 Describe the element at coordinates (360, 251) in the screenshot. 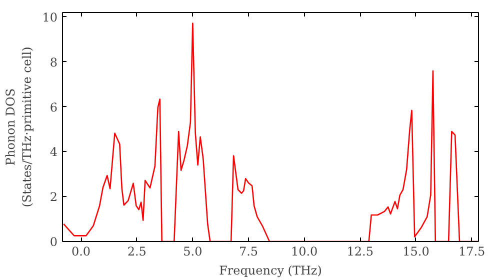

I see `x-tick-label: 12.5` at that location.